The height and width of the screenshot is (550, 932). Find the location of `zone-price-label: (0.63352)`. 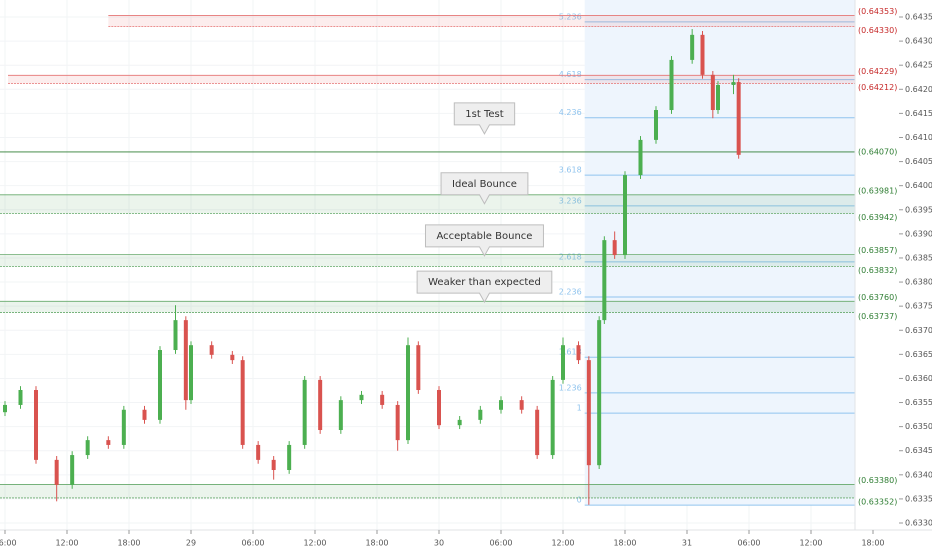

zone-price-label: (0.63352) is located at coordinates (877, 501).